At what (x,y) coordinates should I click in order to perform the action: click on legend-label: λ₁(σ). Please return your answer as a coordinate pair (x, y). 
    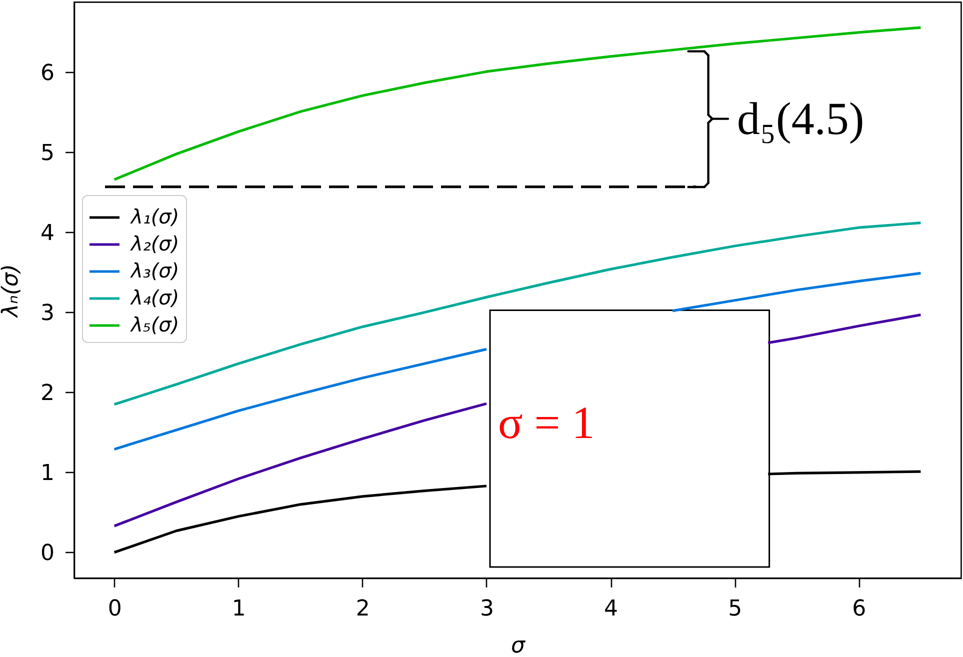
    Looking at the image, I should click on (155, 216).